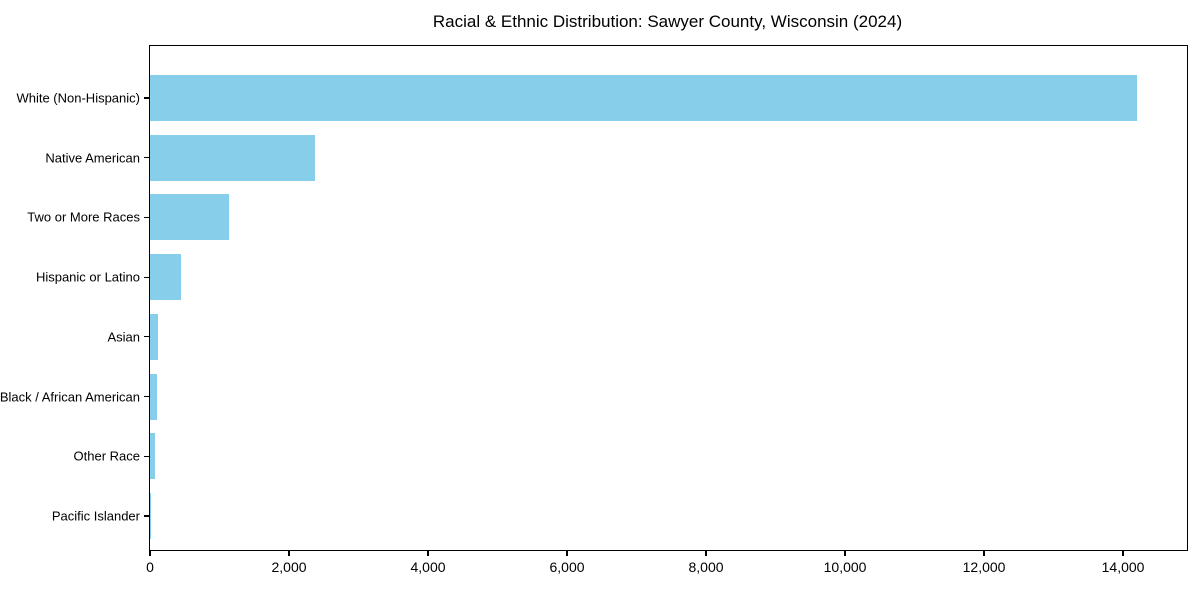 This screenshot has height=600, width=1200. I want to click on y-axis-label: Pacific Islander, so click(95, 516).